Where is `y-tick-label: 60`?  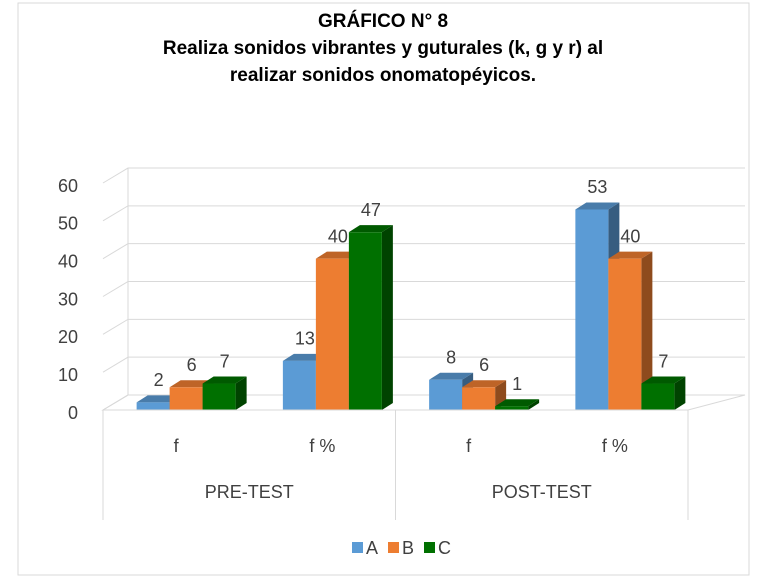 y-tick-label: 60 is located at coordinates (68, 186).